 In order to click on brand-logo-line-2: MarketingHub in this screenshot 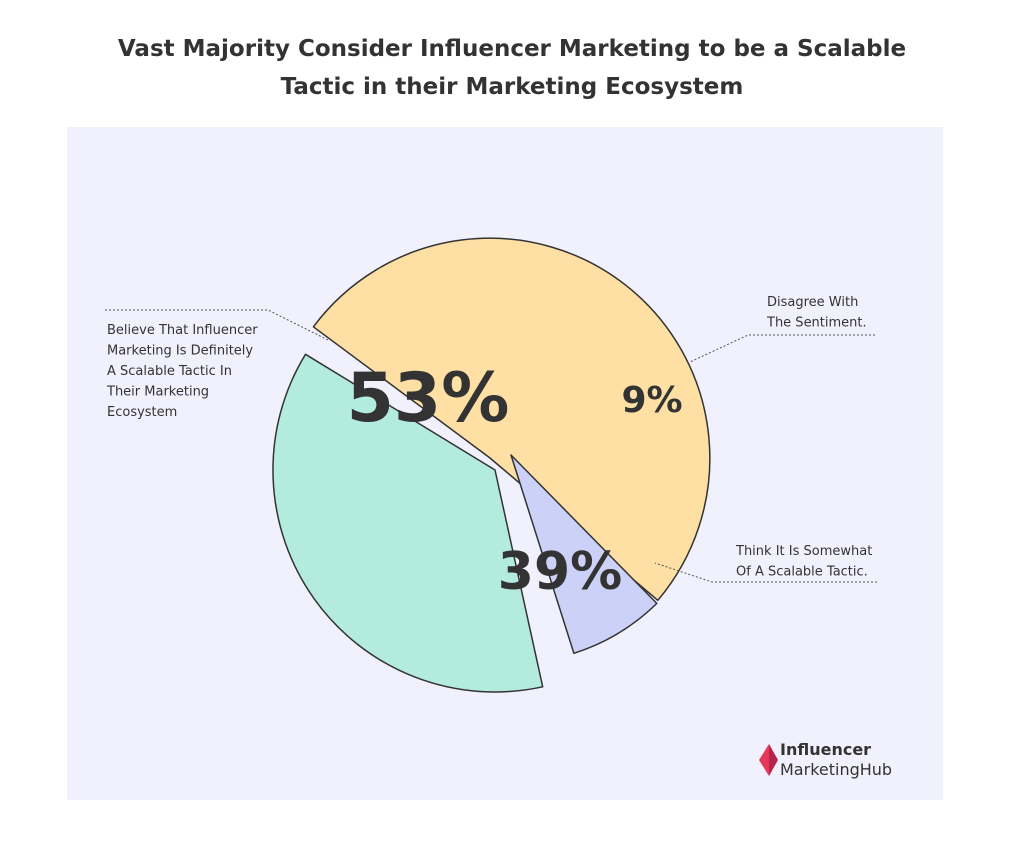, I will do `click(836, 769)`.